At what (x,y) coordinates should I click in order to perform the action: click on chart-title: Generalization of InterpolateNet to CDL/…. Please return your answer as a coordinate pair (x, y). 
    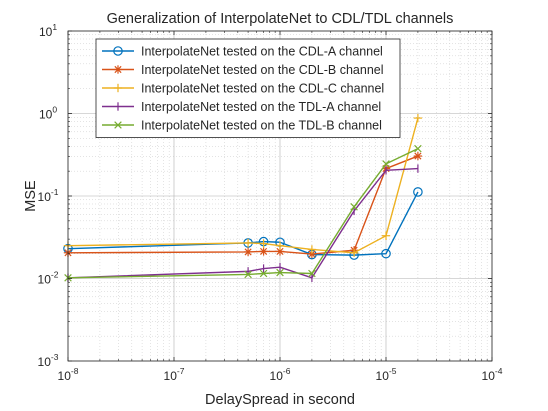
    Looking at the image, I should click on (280, 19).